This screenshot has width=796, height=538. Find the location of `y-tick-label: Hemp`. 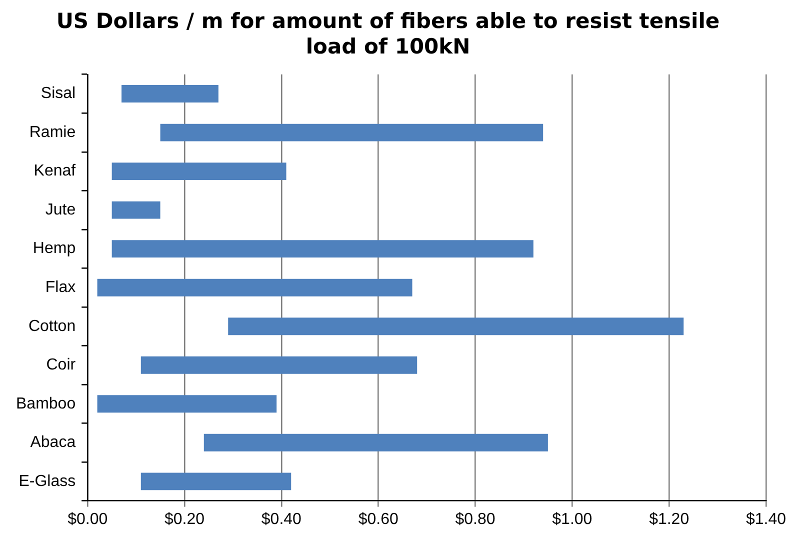

y-tick-label: Hemp is located at coordinates (54, 249).